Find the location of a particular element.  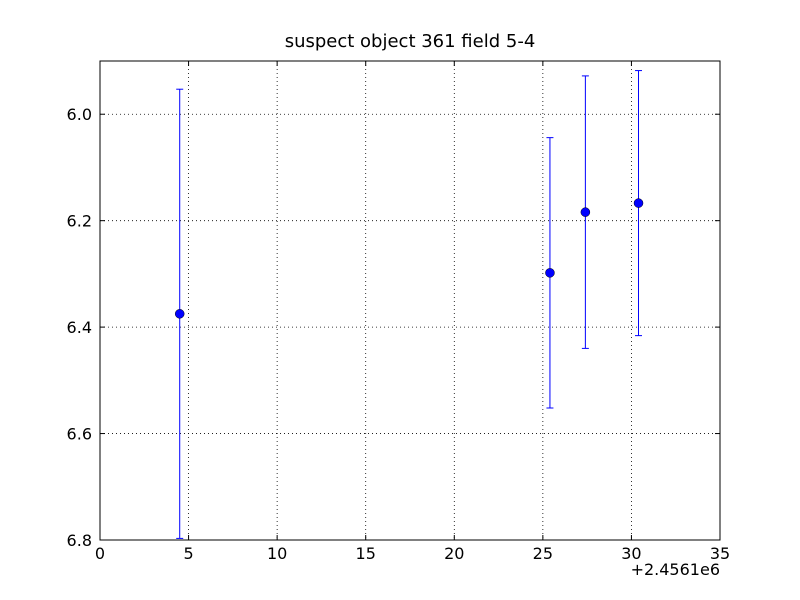

x-tick-label: 5 is located at coordinates (188, 553).